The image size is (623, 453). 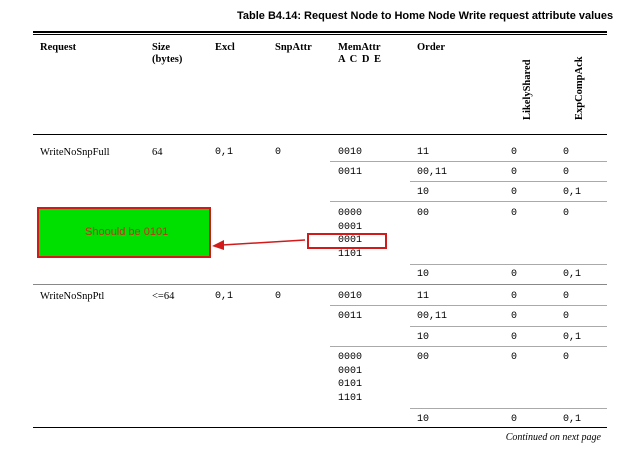 I want to click on memattr-value-list: 0000 0001 0001 1101, so click(x=350, y=234).